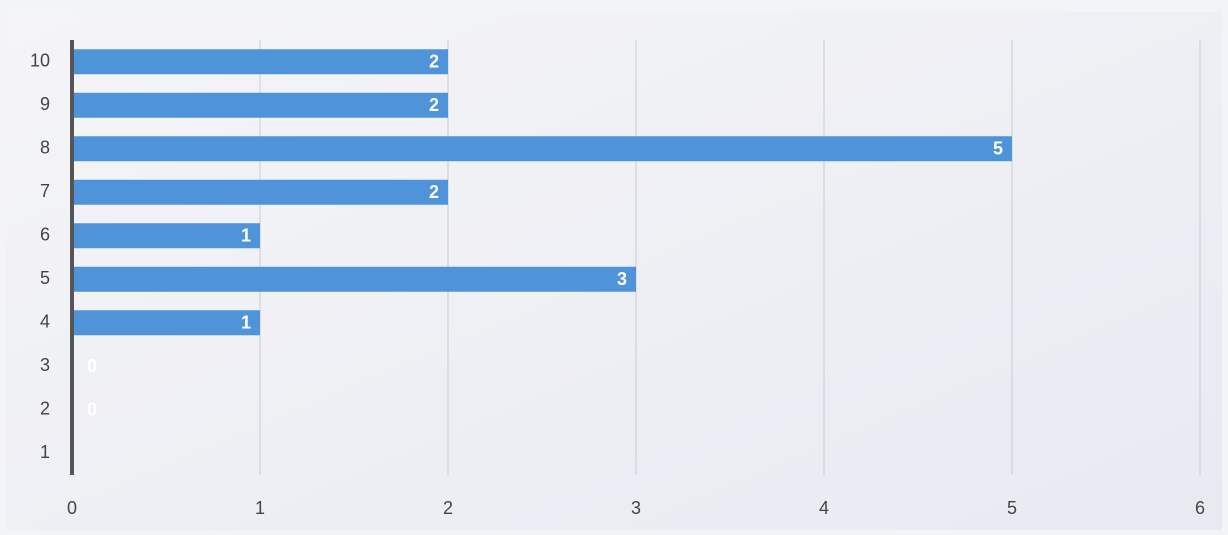 The width and height of the screenshot is (1228, 535). I want to click on x-tick-label: 5, so click(1012, 508).